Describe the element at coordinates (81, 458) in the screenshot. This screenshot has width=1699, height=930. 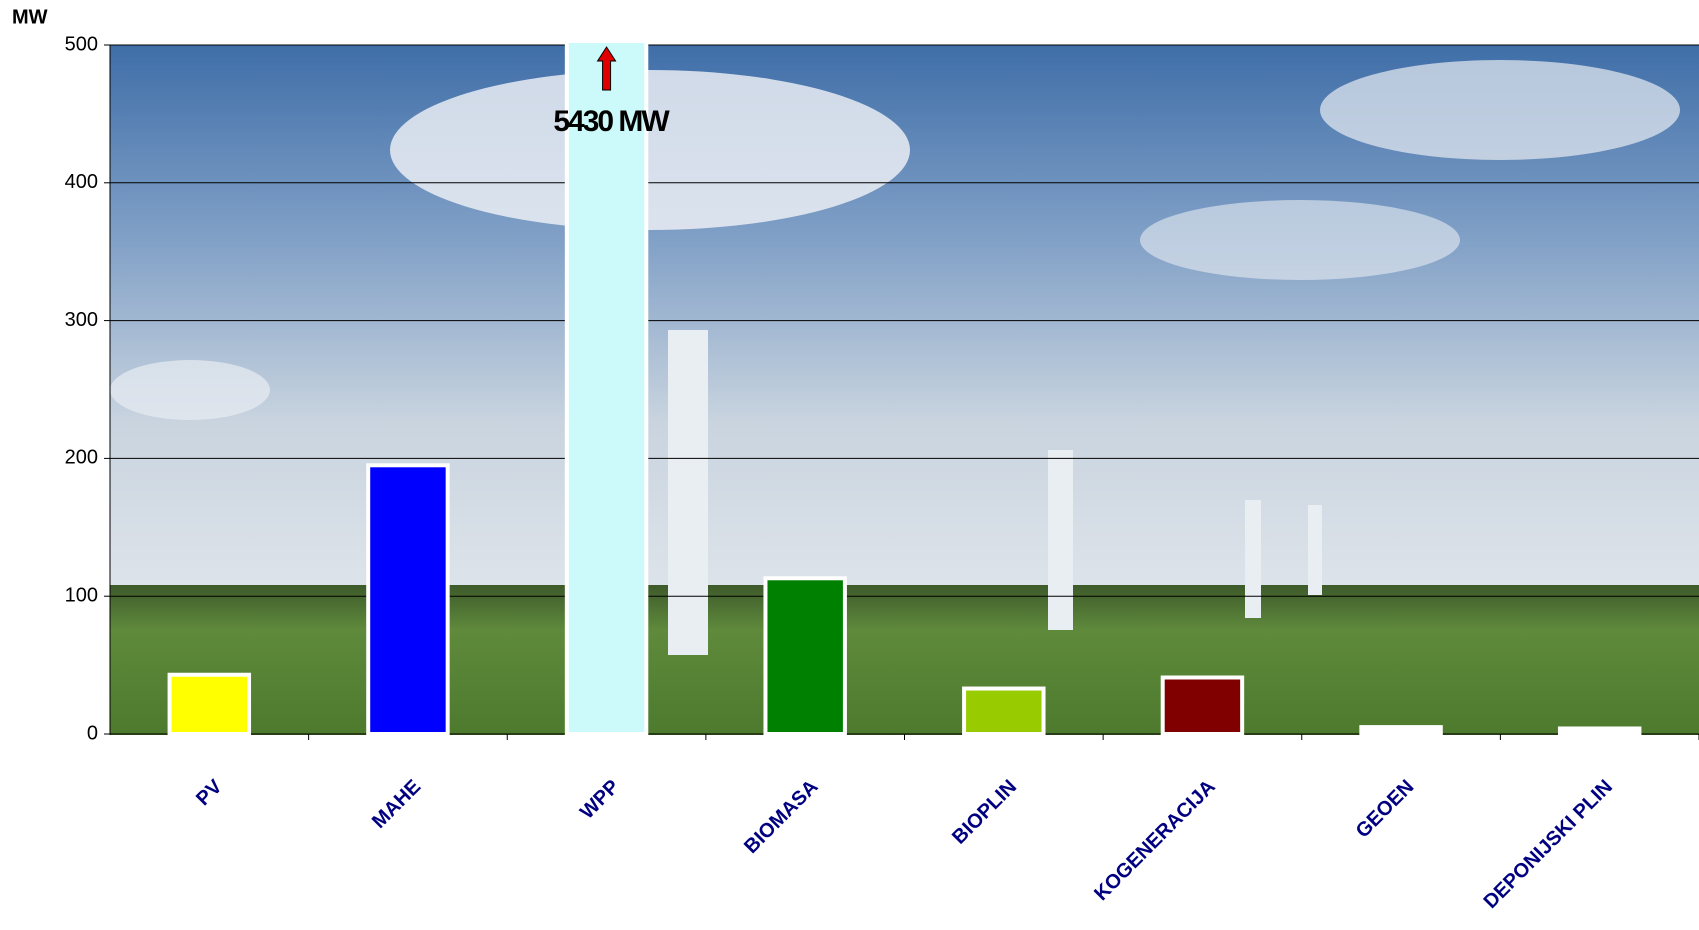
I see `y-tick-label: 200` at that location.